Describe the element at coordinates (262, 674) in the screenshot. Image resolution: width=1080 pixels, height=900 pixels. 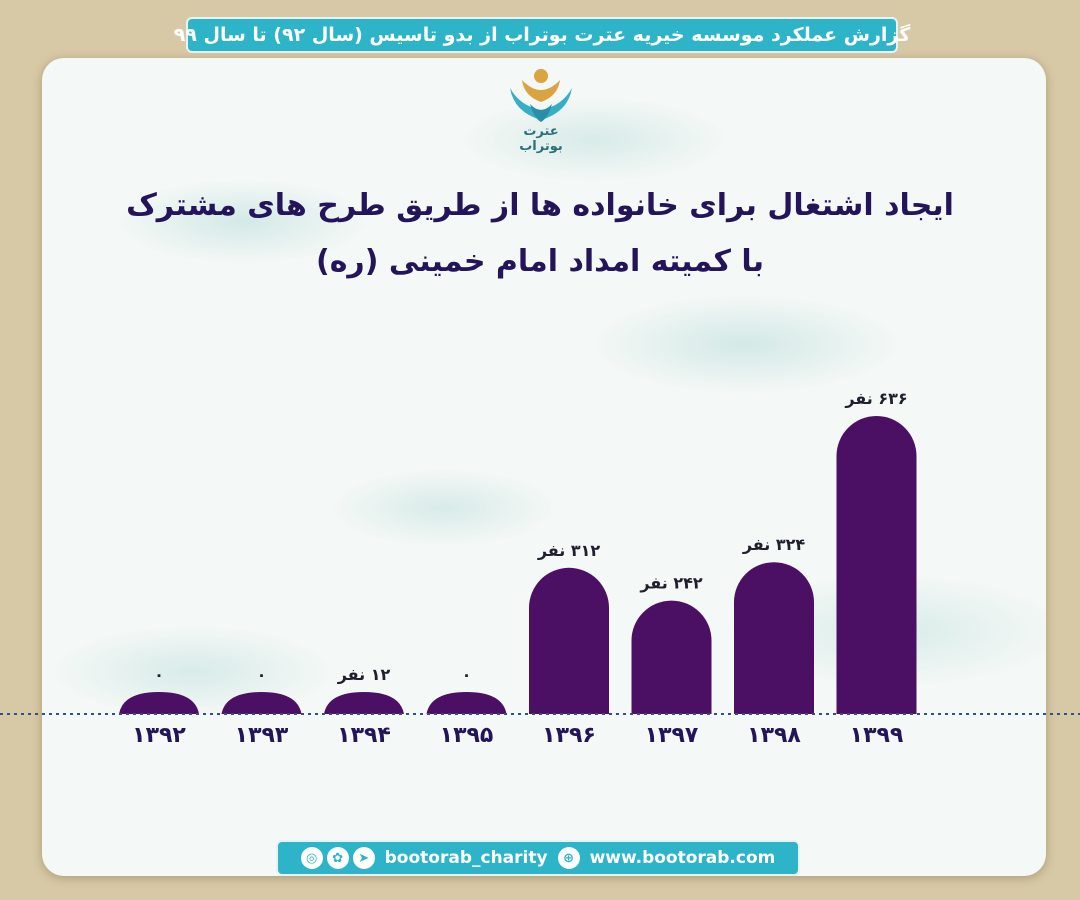
I see `data-label-1: ۰` at that location.